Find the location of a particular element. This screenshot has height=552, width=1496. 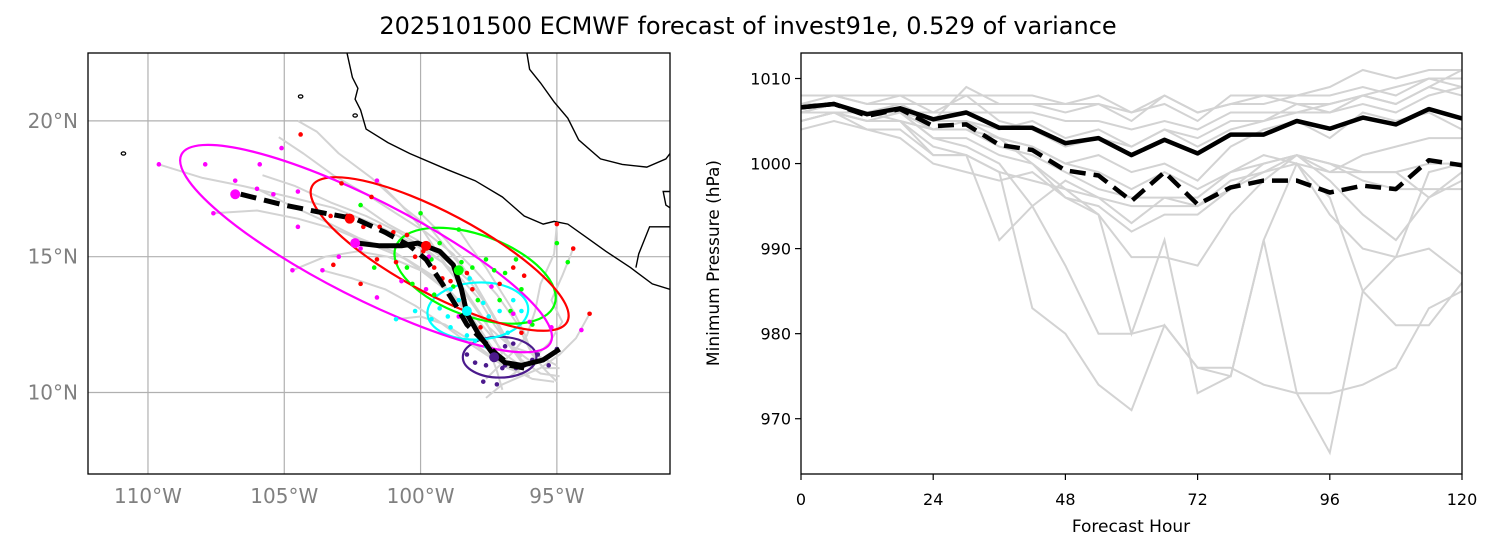

x-tick-label: 48 is located at coordinates (1065, 499).